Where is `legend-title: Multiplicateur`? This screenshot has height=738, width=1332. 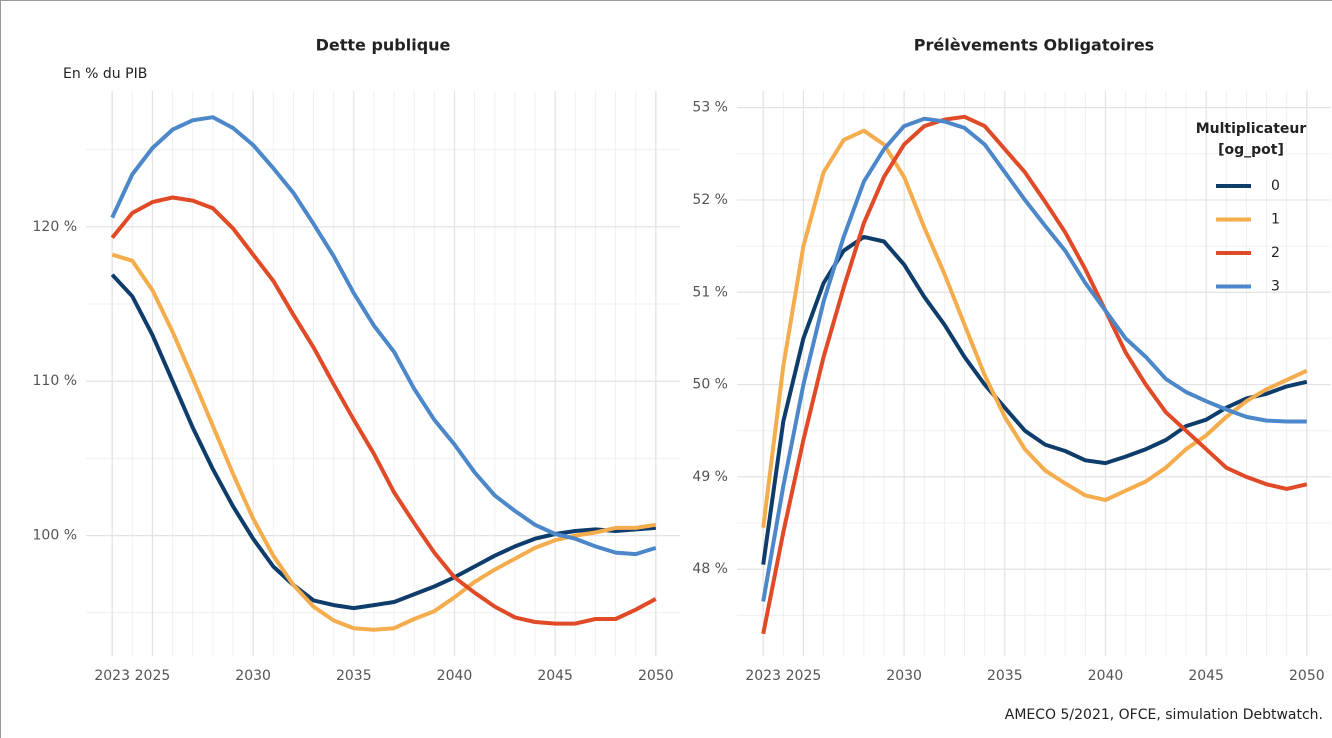
legend-title: Multiplicateur is located at coordinates (1251, 129).